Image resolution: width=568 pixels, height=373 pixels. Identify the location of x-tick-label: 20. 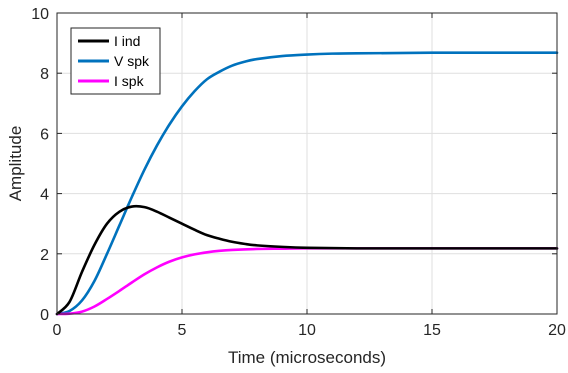
(557, 330).